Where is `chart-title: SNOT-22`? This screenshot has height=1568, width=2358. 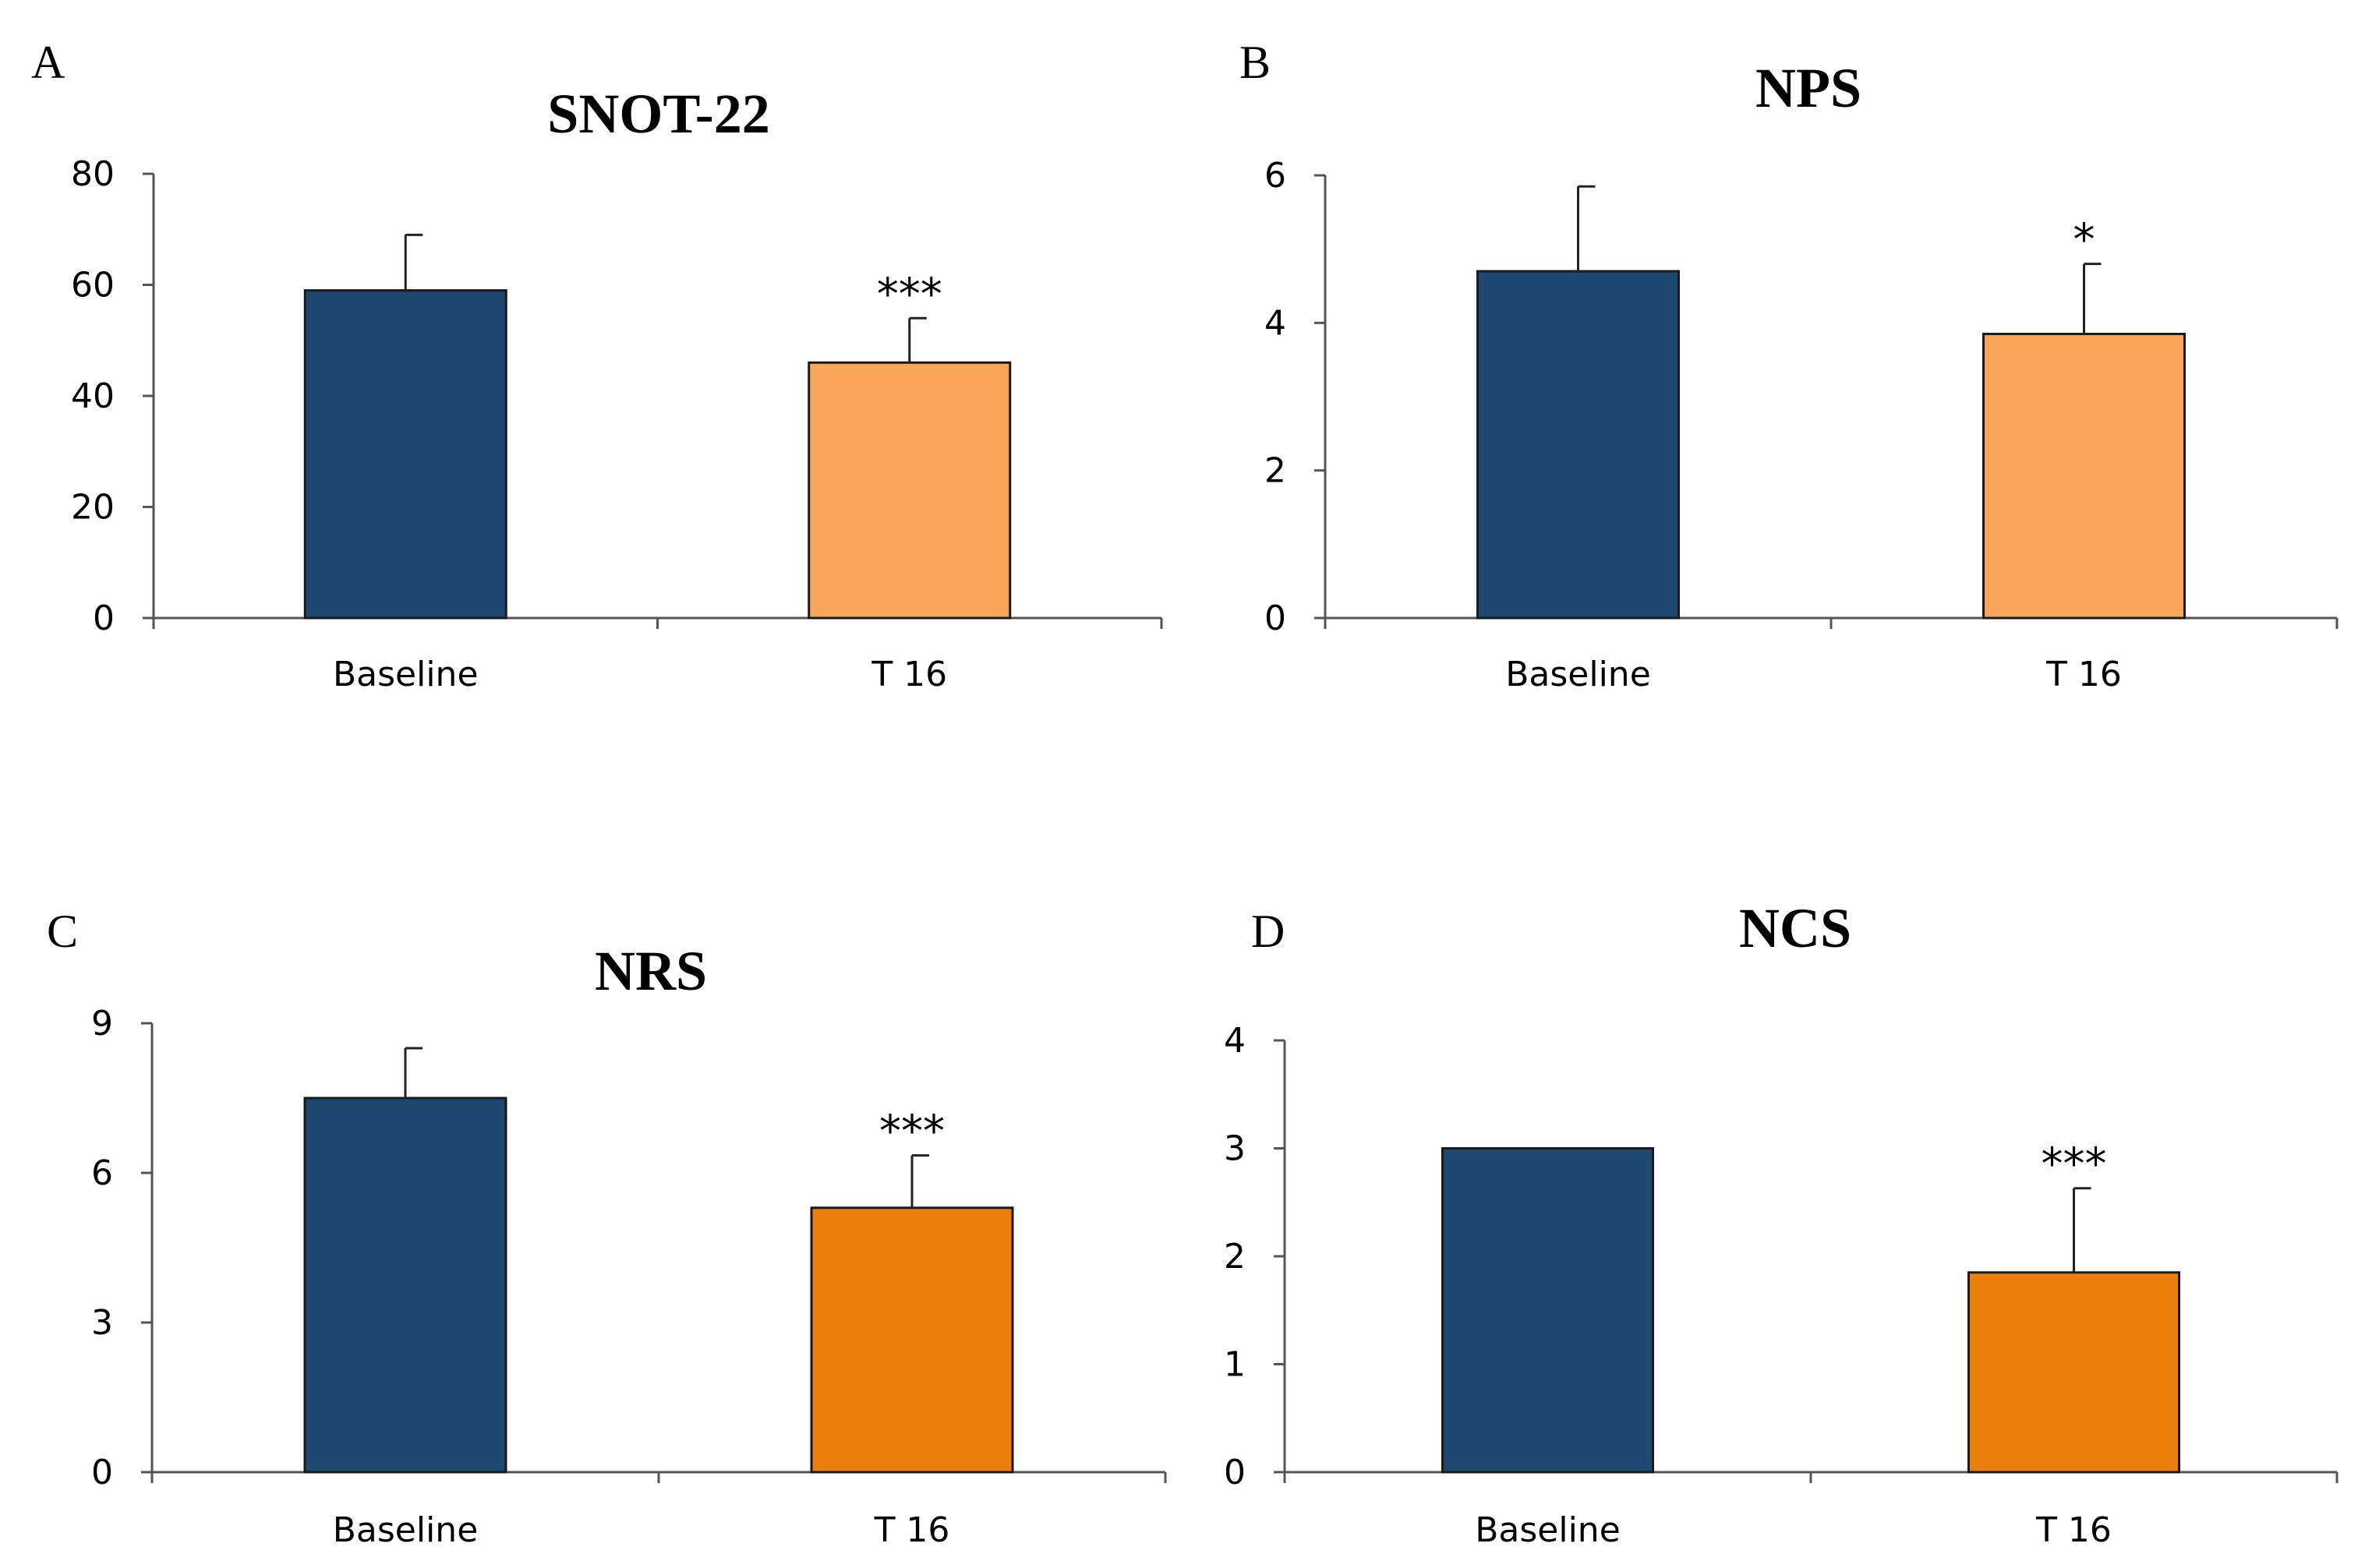
chart-title: SNOT-22 is located at coordinates (658, 114).